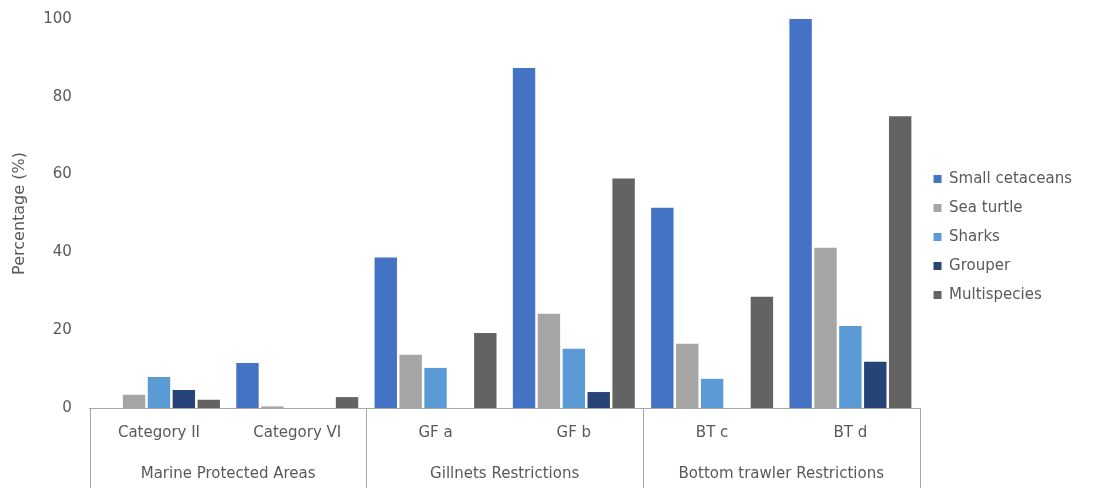 The image size is (1102, 488). Describe the element at coordinates (435, 431) in the screenshot. I see `x-tick-label: GF a` at that location.